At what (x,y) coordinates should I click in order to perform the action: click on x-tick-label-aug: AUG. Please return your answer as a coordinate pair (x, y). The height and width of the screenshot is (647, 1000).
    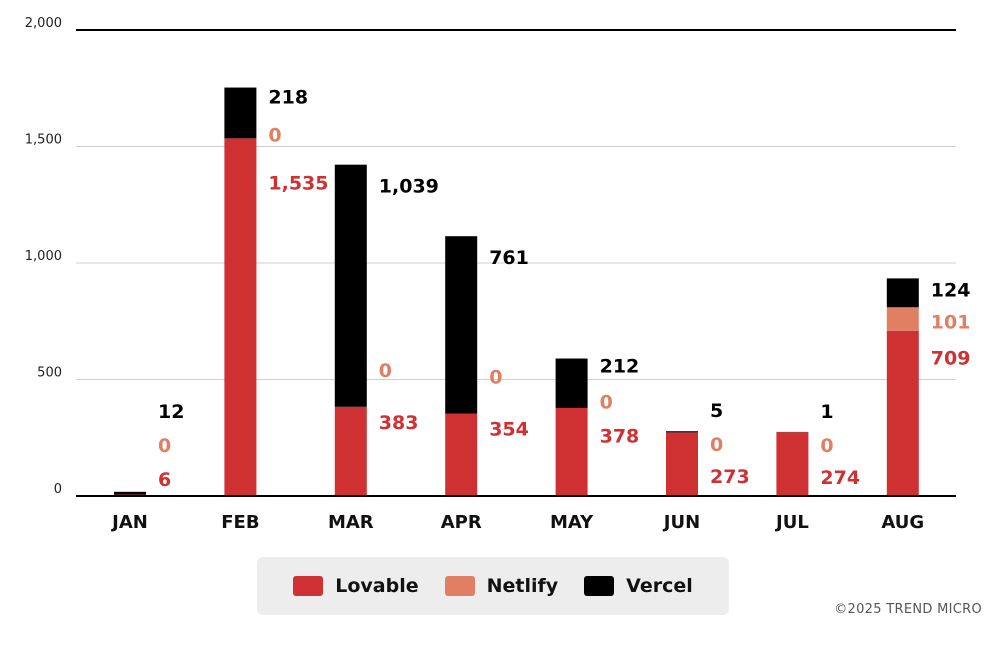
    Looking at the image, I should click on (902, 522).